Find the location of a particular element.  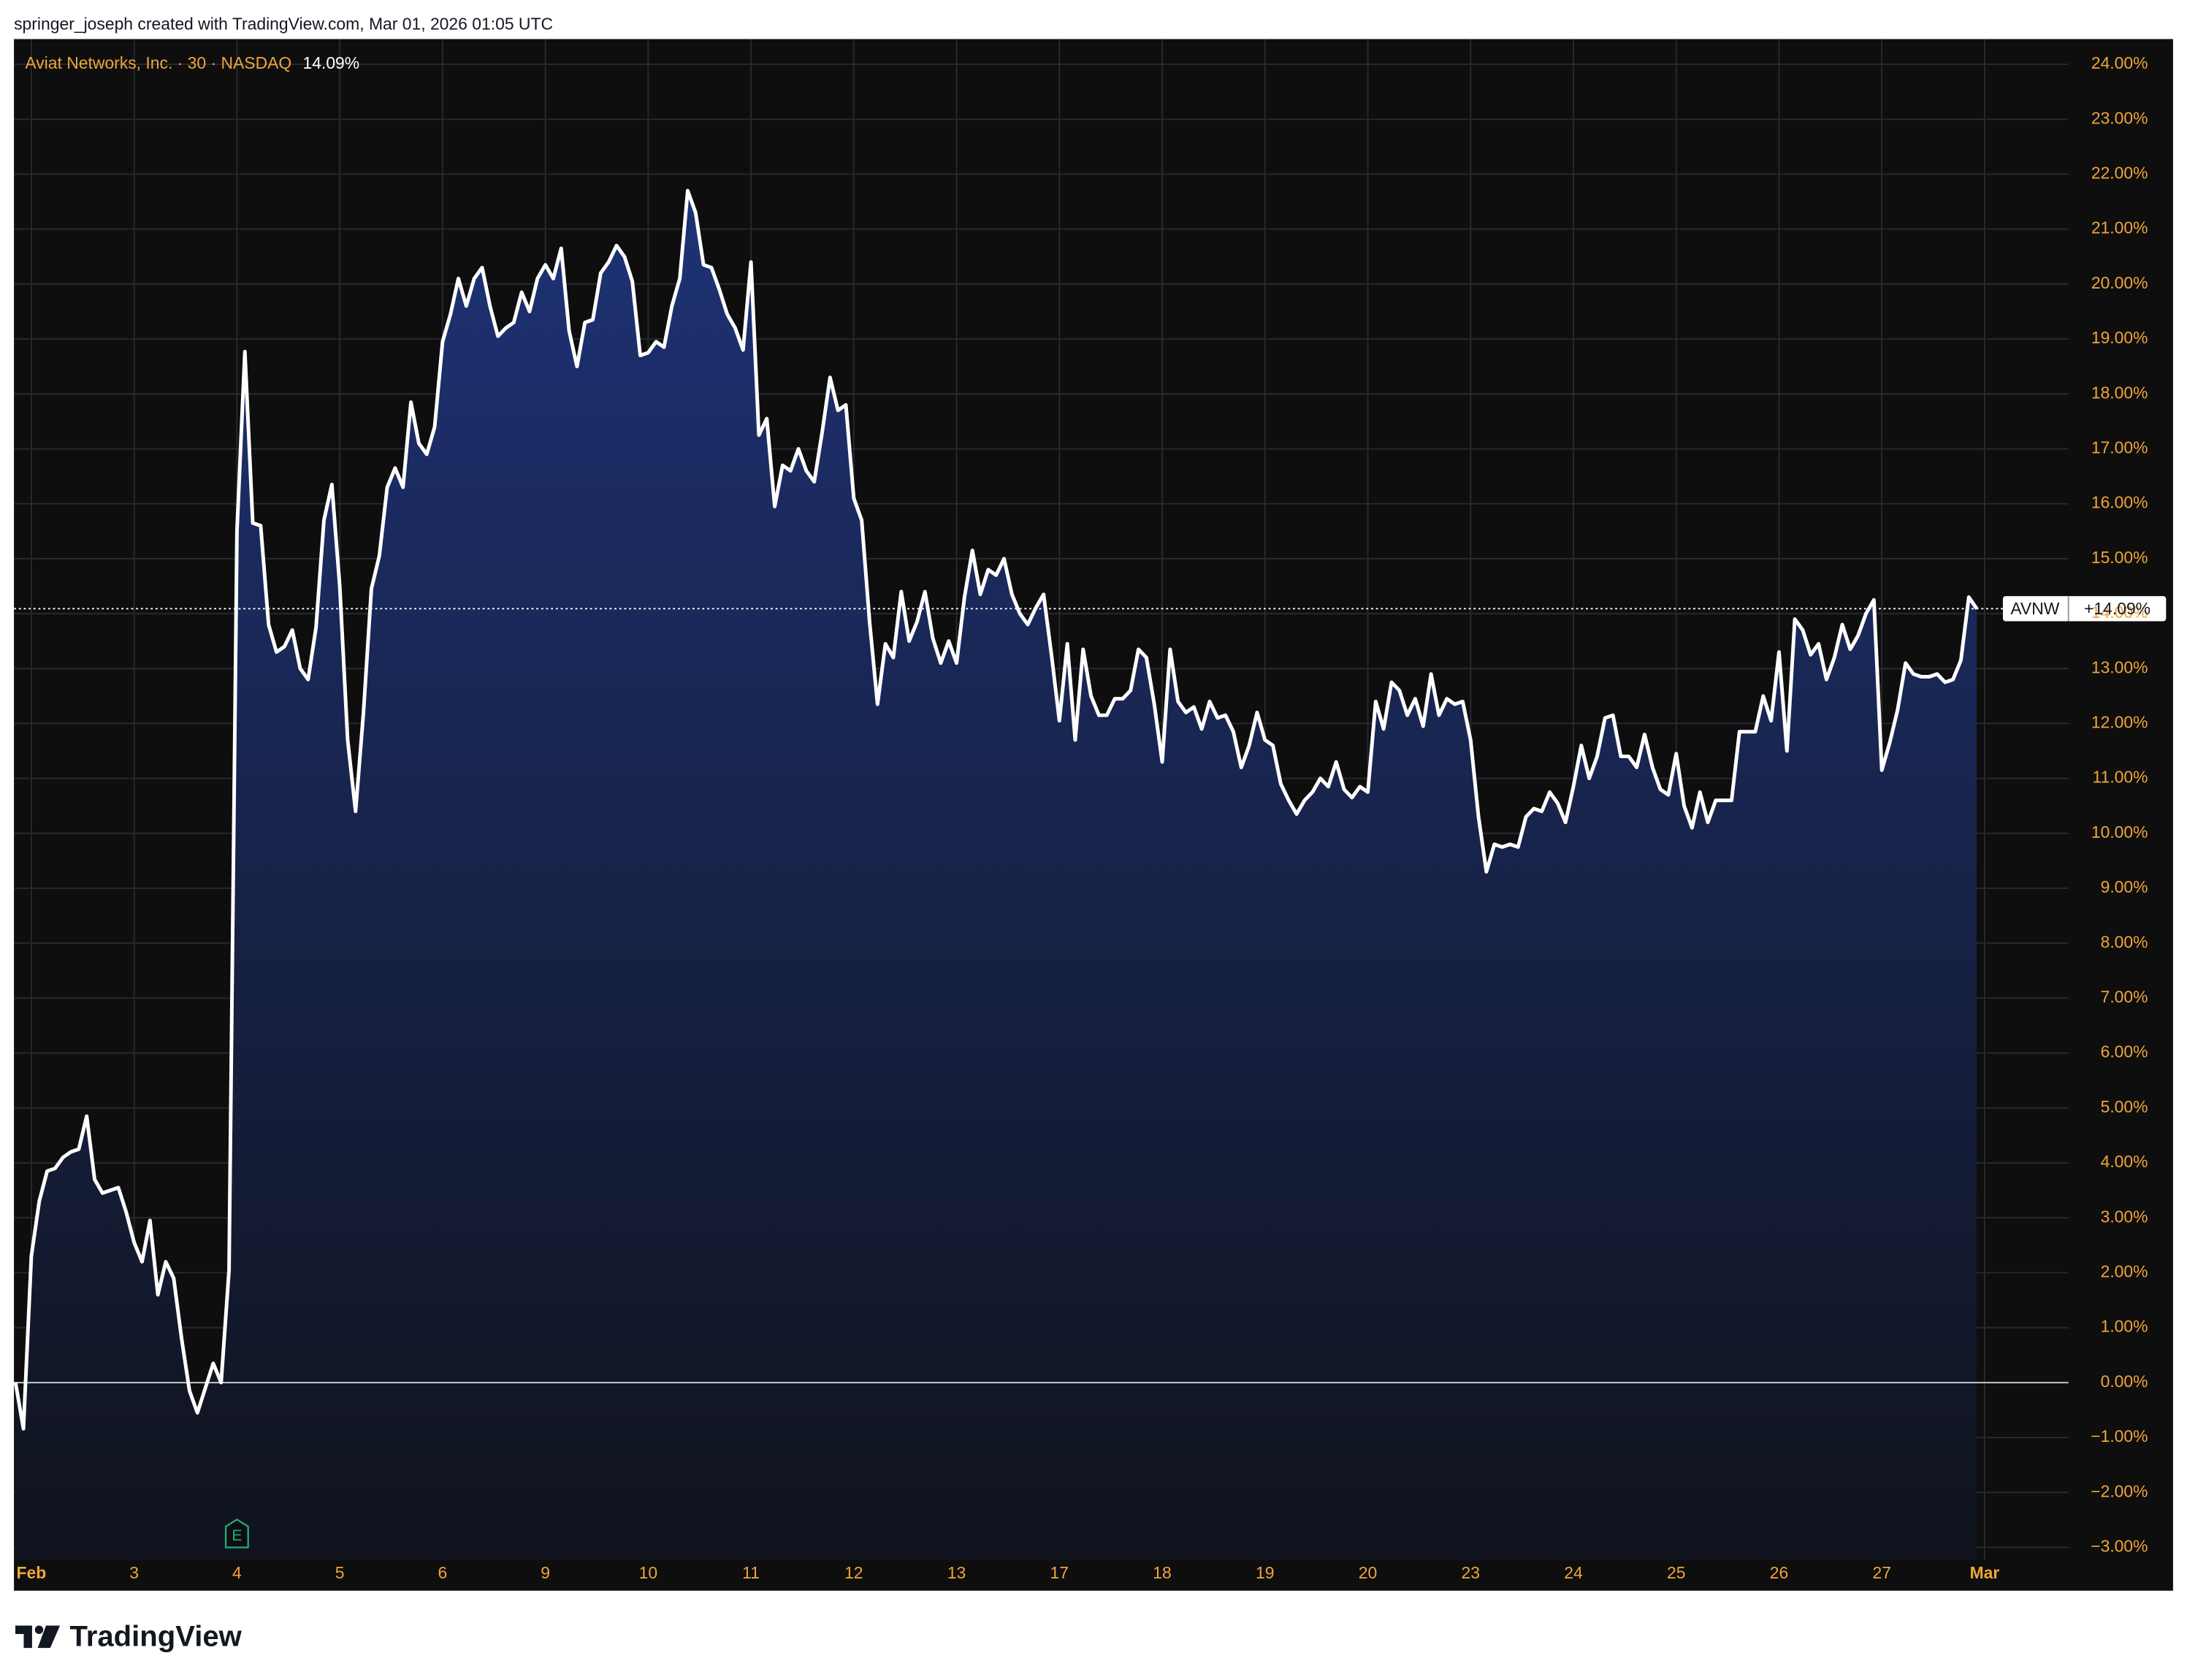

y-tick-label: 17.00% is located at coordinates (2119, 447).